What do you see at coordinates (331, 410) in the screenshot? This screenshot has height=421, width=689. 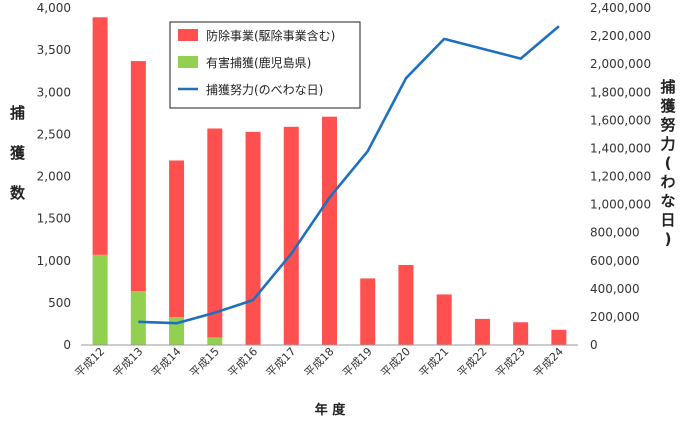 I see `x-axis-title: 年 度` at bounding box center [331, 410].